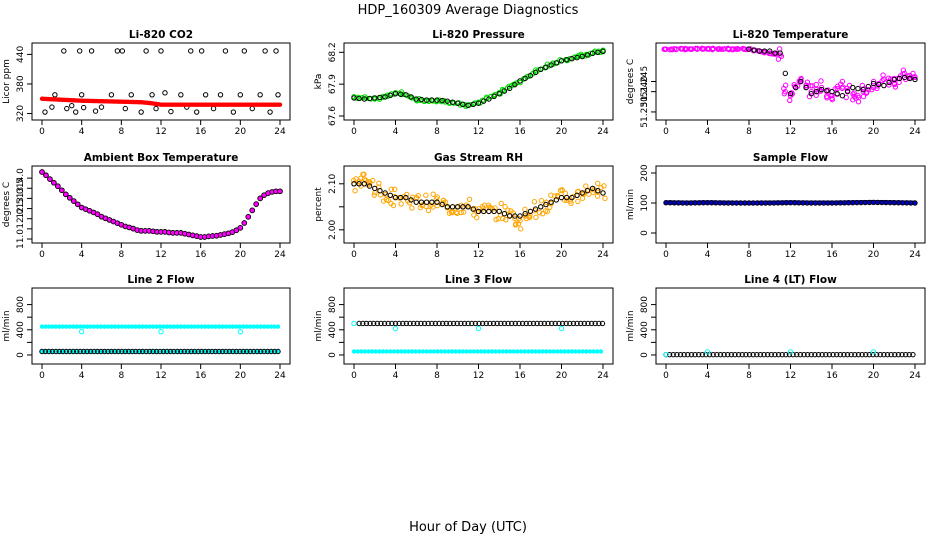 Image resolution: width=936 pixels, height=540 pixels. Describe the element at coordinates (631, 81) in the screenshot. I see `y-axis-label: degrees C` at that location.